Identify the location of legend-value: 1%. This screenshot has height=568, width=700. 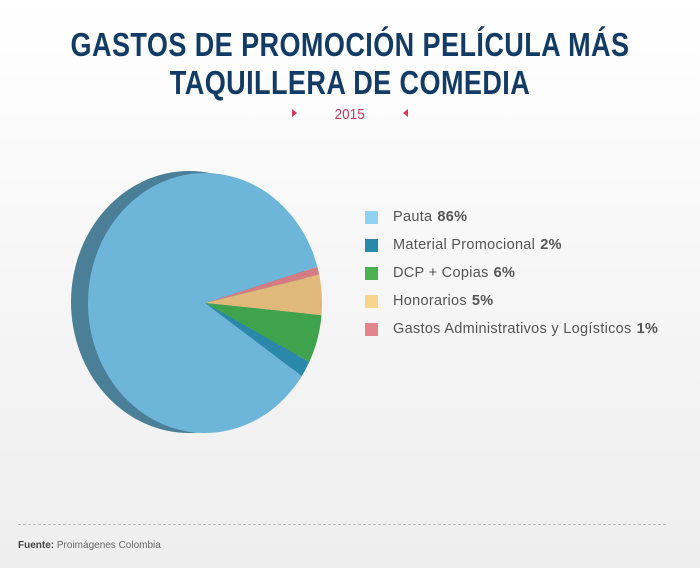
(647, 329).